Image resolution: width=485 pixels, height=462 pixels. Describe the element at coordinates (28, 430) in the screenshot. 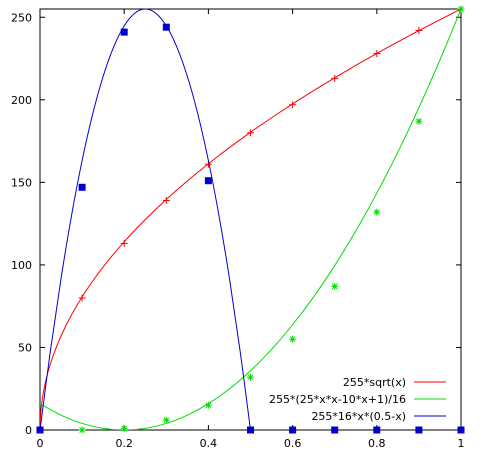

I see `y-tick-label: 0` at that location.